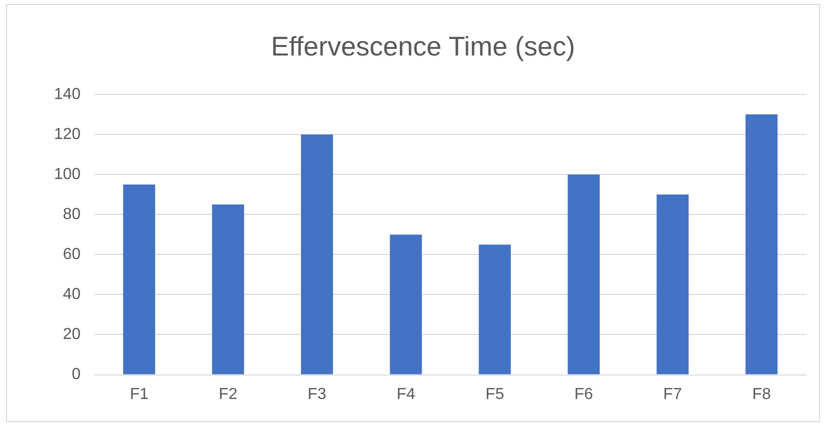 This screenshot has width=828, height=430. I want to click on y-tick-label: 140, so click(67, 94).